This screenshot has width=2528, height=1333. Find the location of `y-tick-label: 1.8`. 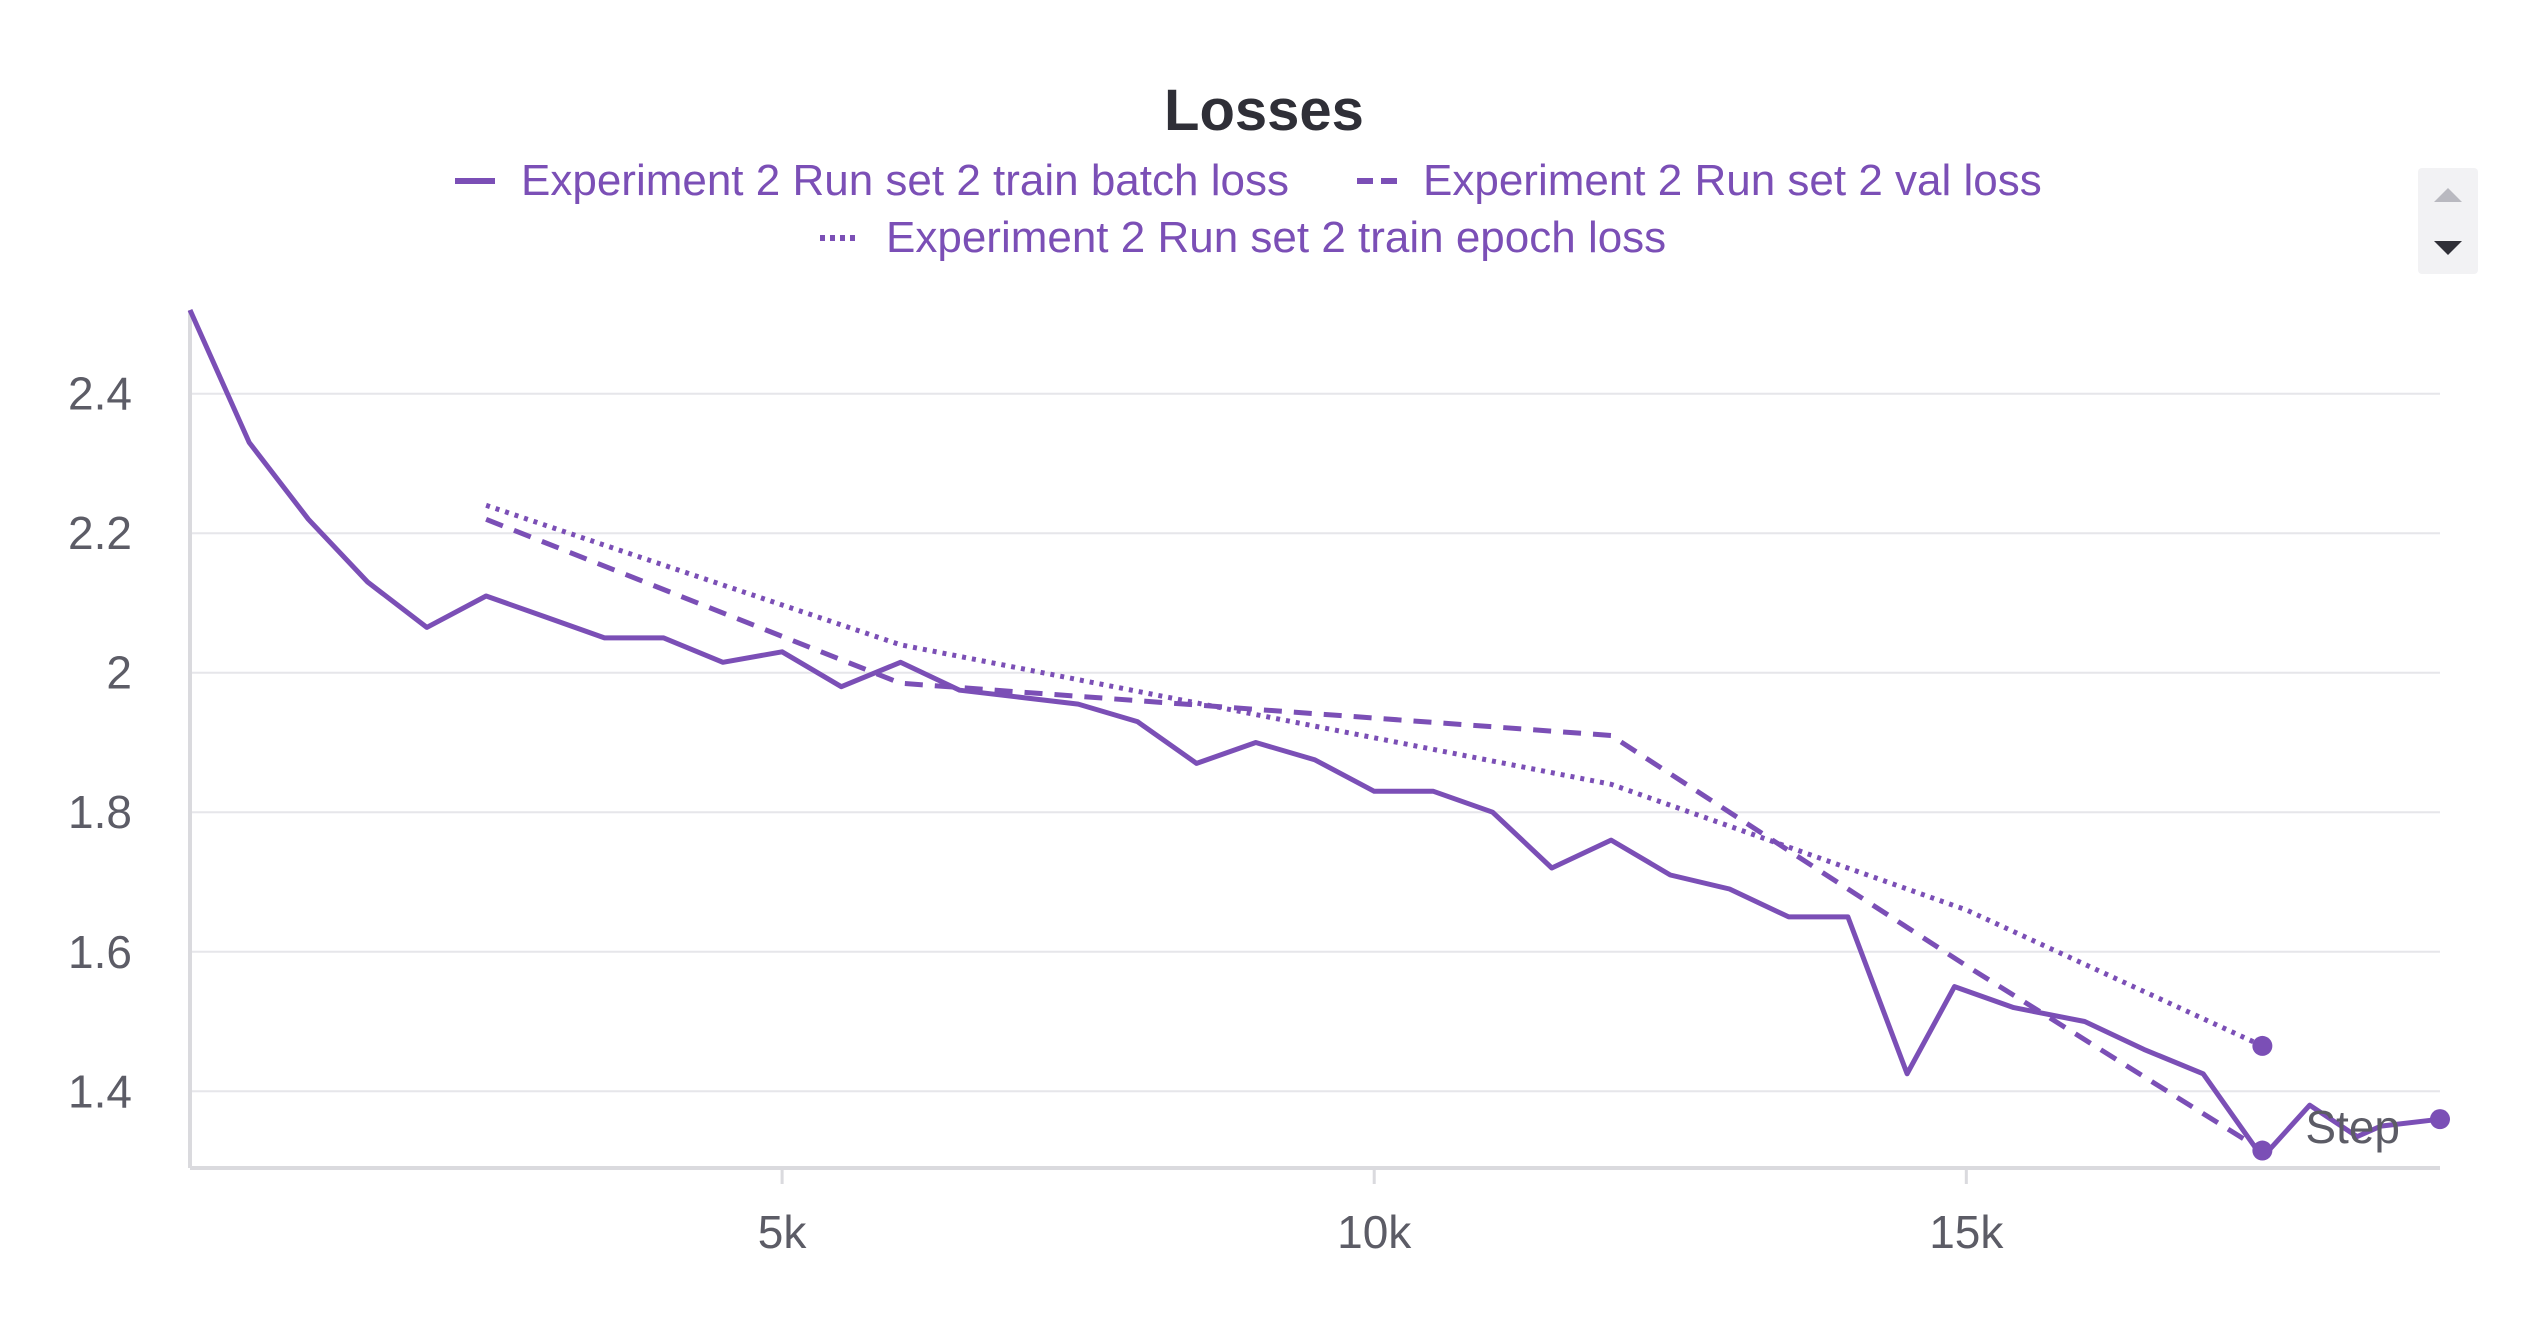

y-tick-label: 1.8 is located at coordinates (100, 812).